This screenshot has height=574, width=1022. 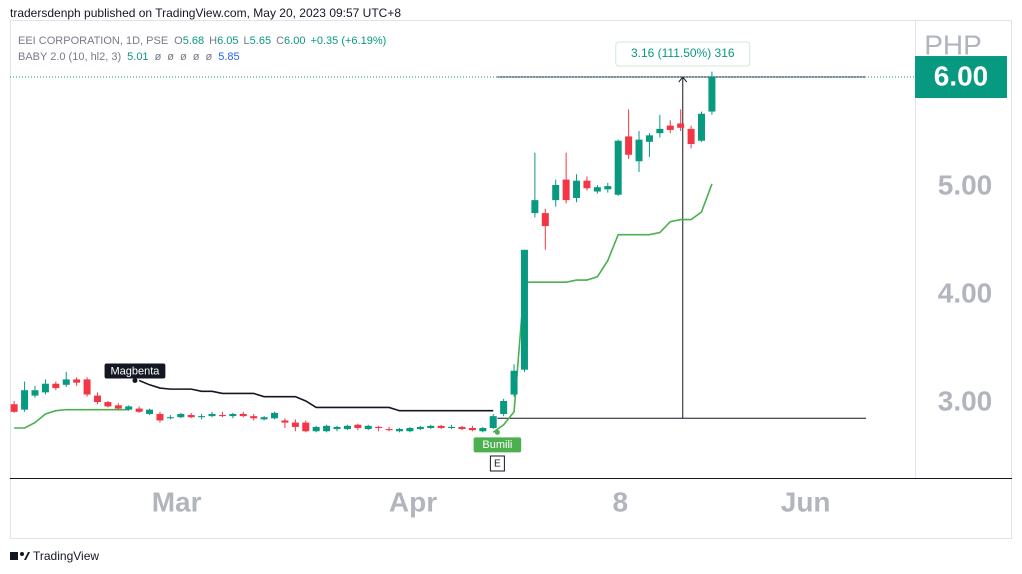 I want to click on x-tick-label: 8, so click(x=620, y=501).